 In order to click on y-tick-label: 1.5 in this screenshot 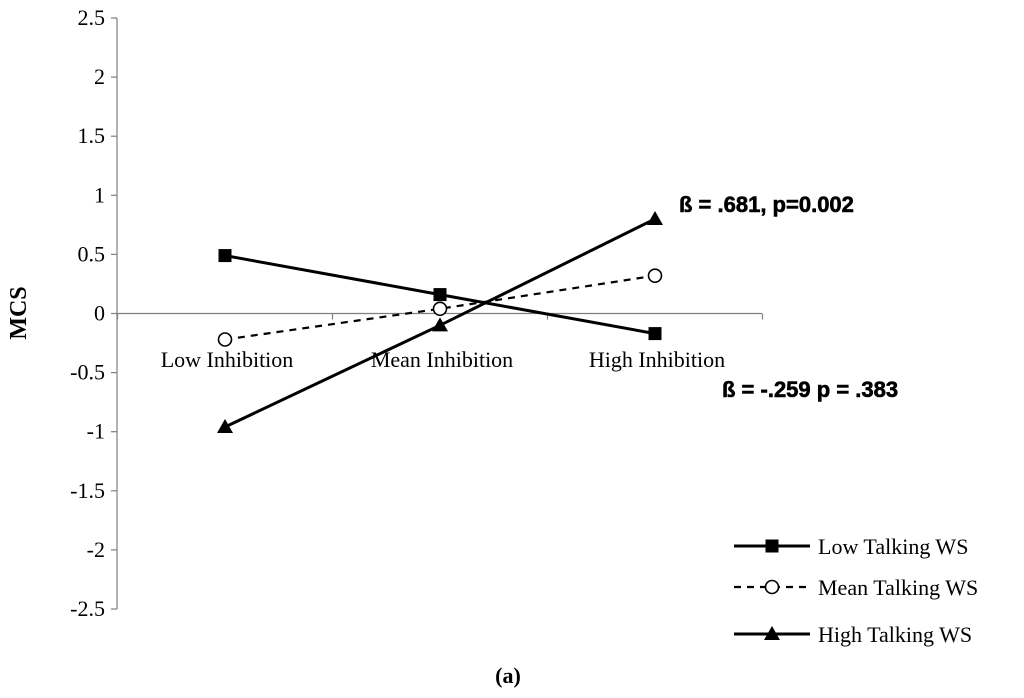, I will do `click(92, 135)`.